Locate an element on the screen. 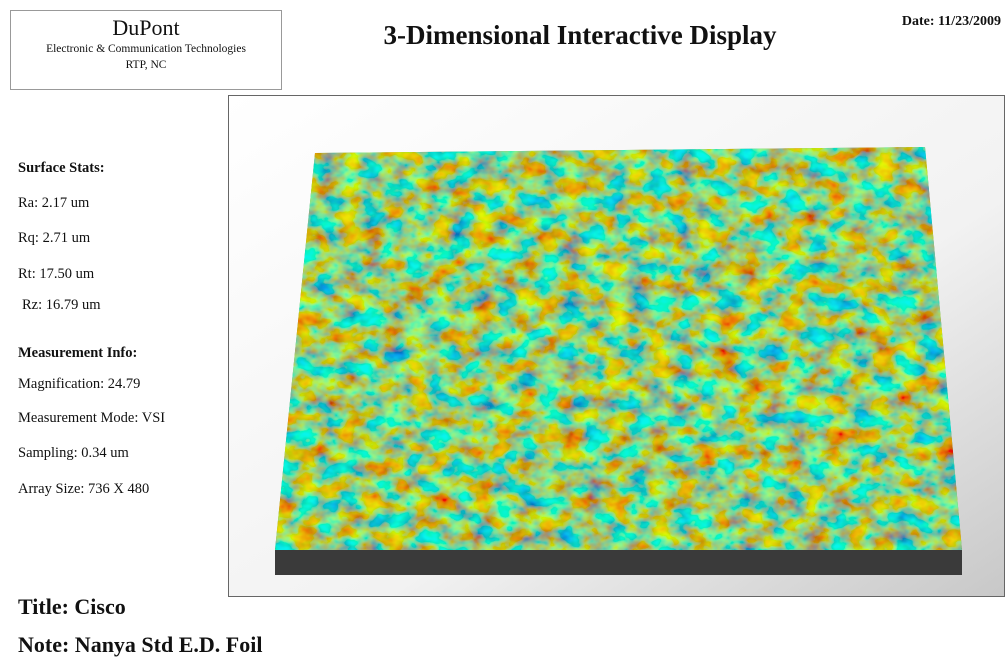 This screenshot has width=1005, height=661. stat: Rt: 17.50 um is located at coordinates (56, 274).